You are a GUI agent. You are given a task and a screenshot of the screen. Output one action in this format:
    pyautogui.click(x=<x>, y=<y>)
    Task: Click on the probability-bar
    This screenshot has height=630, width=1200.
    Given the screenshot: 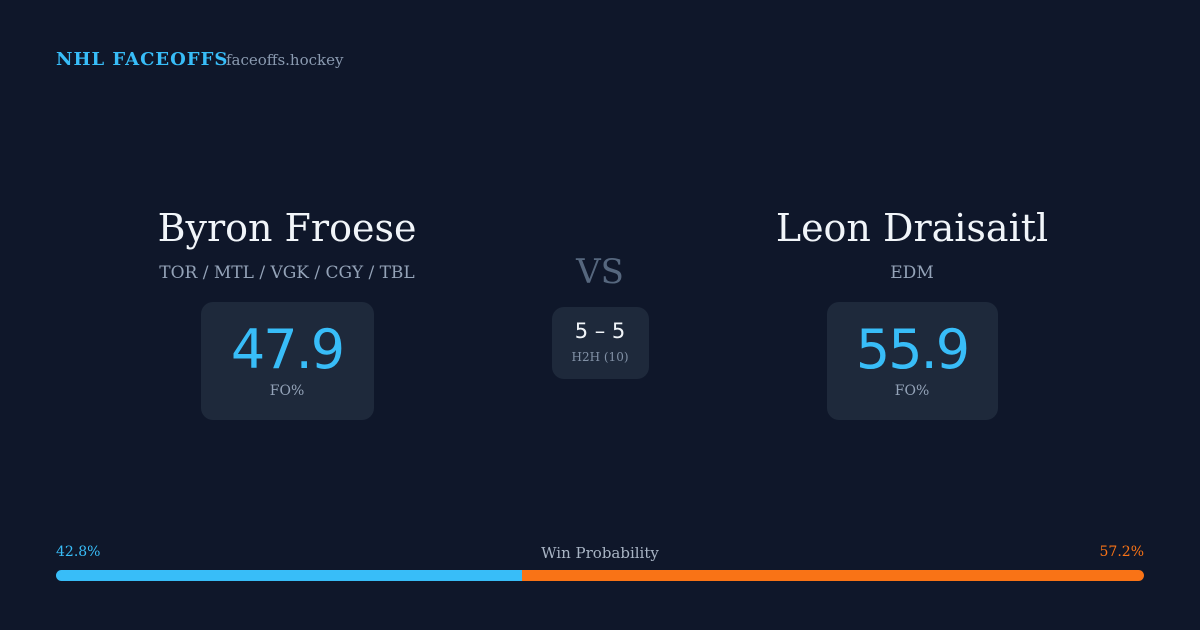 What is the action you would take?
    pyautogui.click(x=600, y=575)
    